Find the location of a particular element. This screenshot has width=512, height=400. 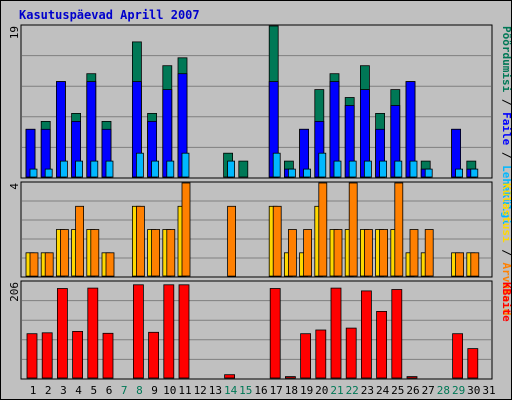

x-tick-label: 4 is located at coordinates (78, 390).